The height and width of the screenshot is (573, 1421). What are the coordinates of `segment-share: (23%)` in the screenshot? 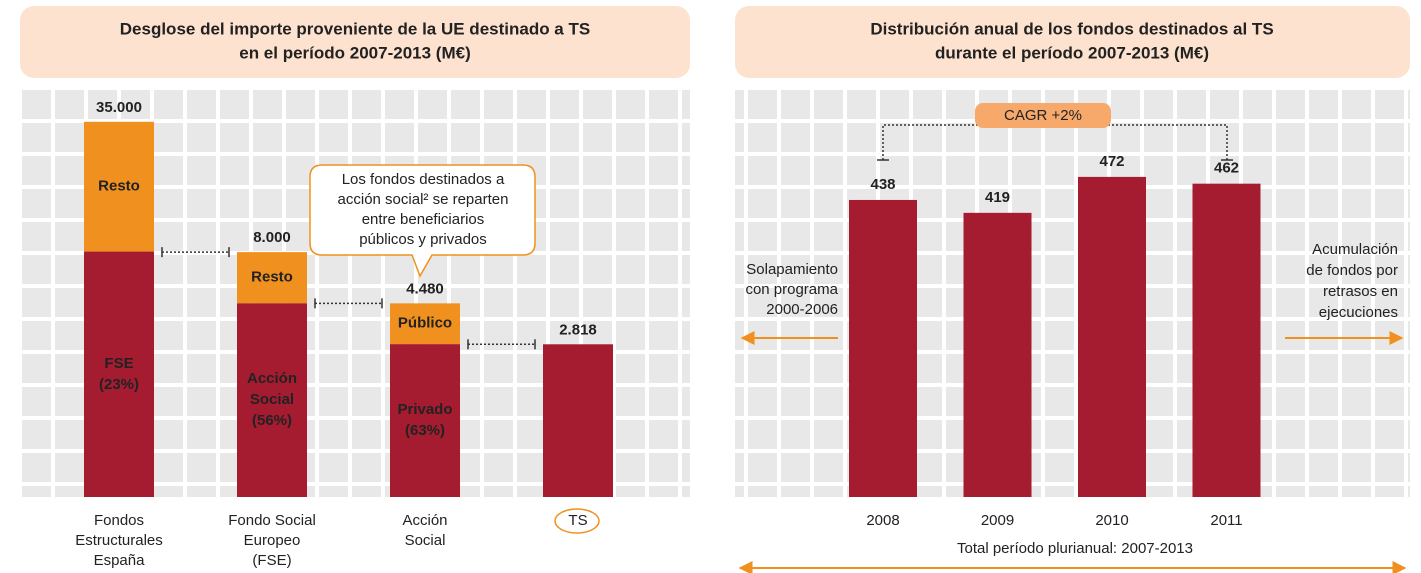 It's located at (119, 384).